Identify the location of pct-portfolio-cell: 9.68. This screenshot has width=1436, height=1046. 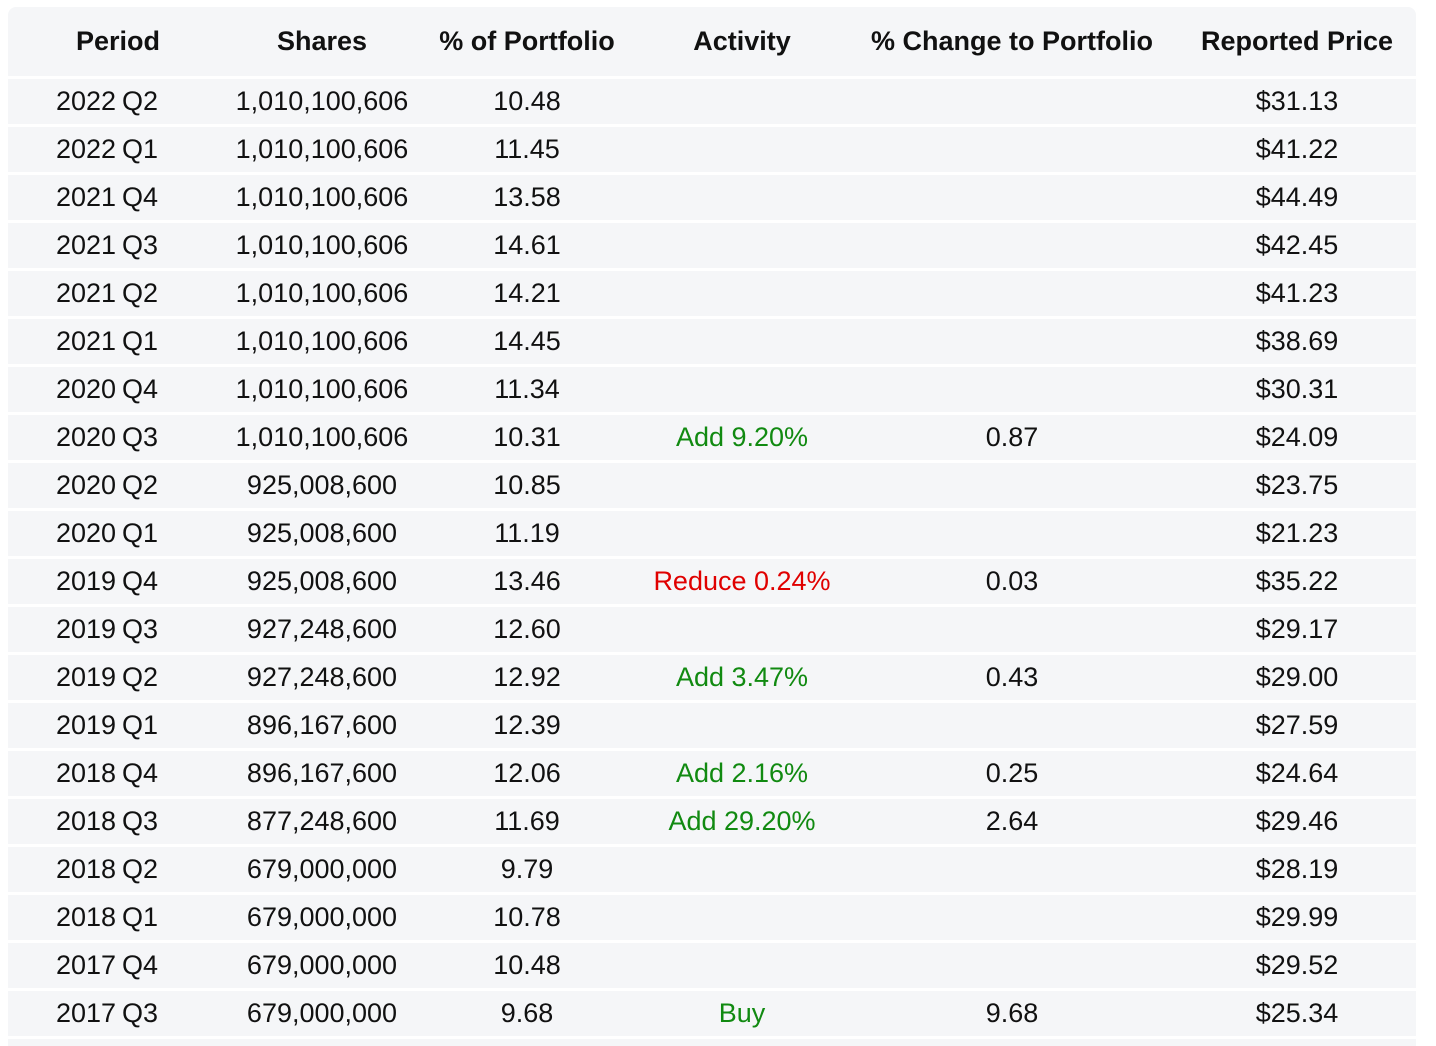
(527, 1014).